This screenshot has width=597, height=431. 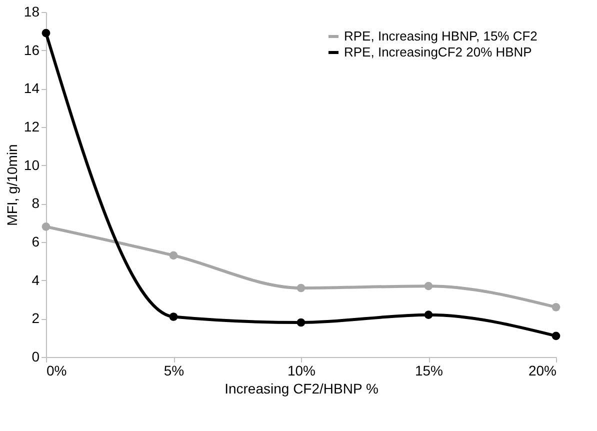 What do you see at coordinates (301, 370) in the screenshot?
I see `x-tick-label: 10%` at bounding box center [301, 370].